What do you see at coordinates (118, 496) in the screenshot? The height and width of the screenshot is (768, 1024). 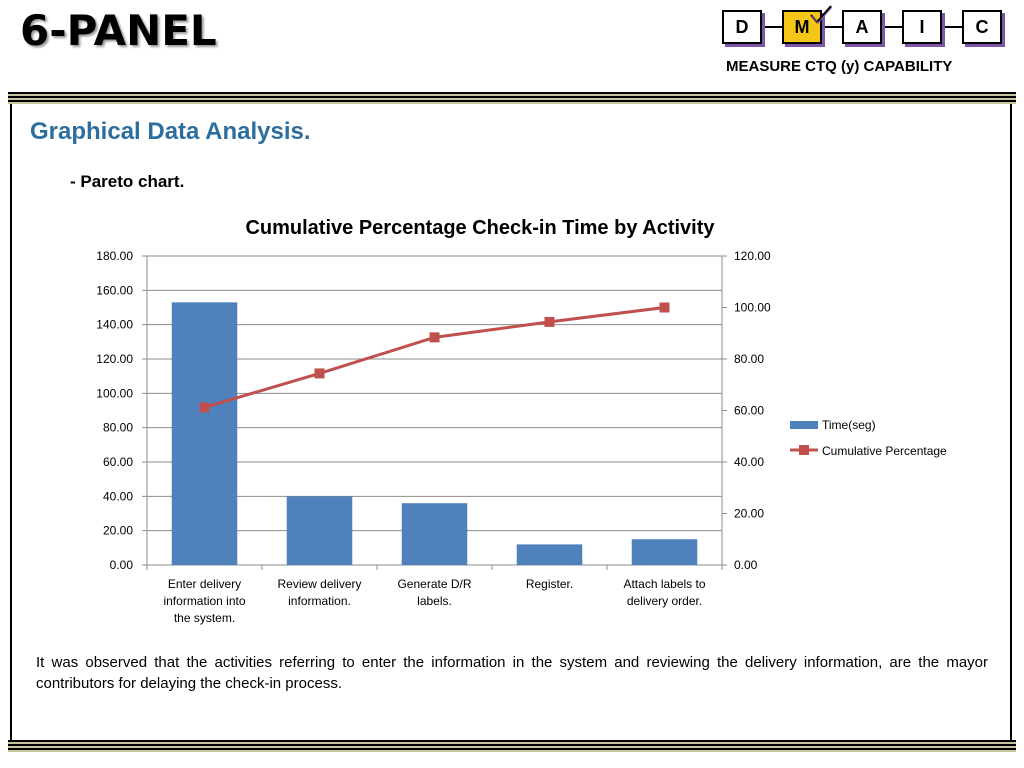 I see `y-left-tick-label: 40.00` at bounding box center [118, 496].